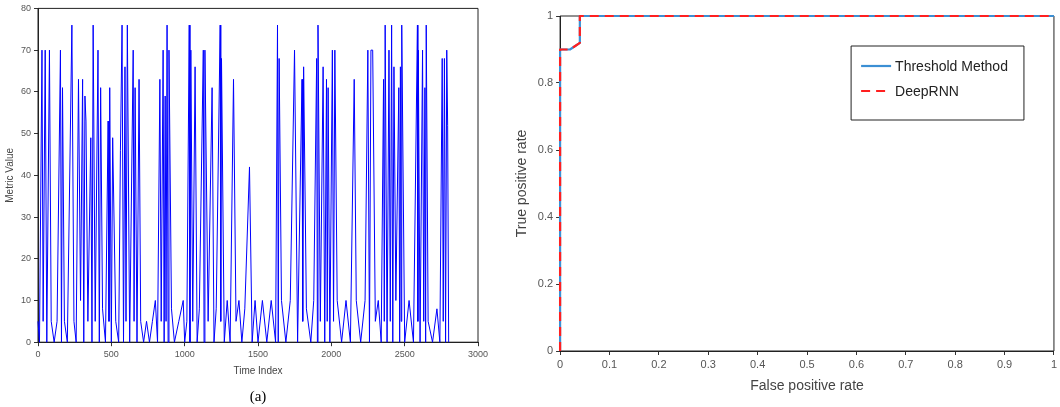  I want to click on x-tick-label: 3000, so click(478, 354).